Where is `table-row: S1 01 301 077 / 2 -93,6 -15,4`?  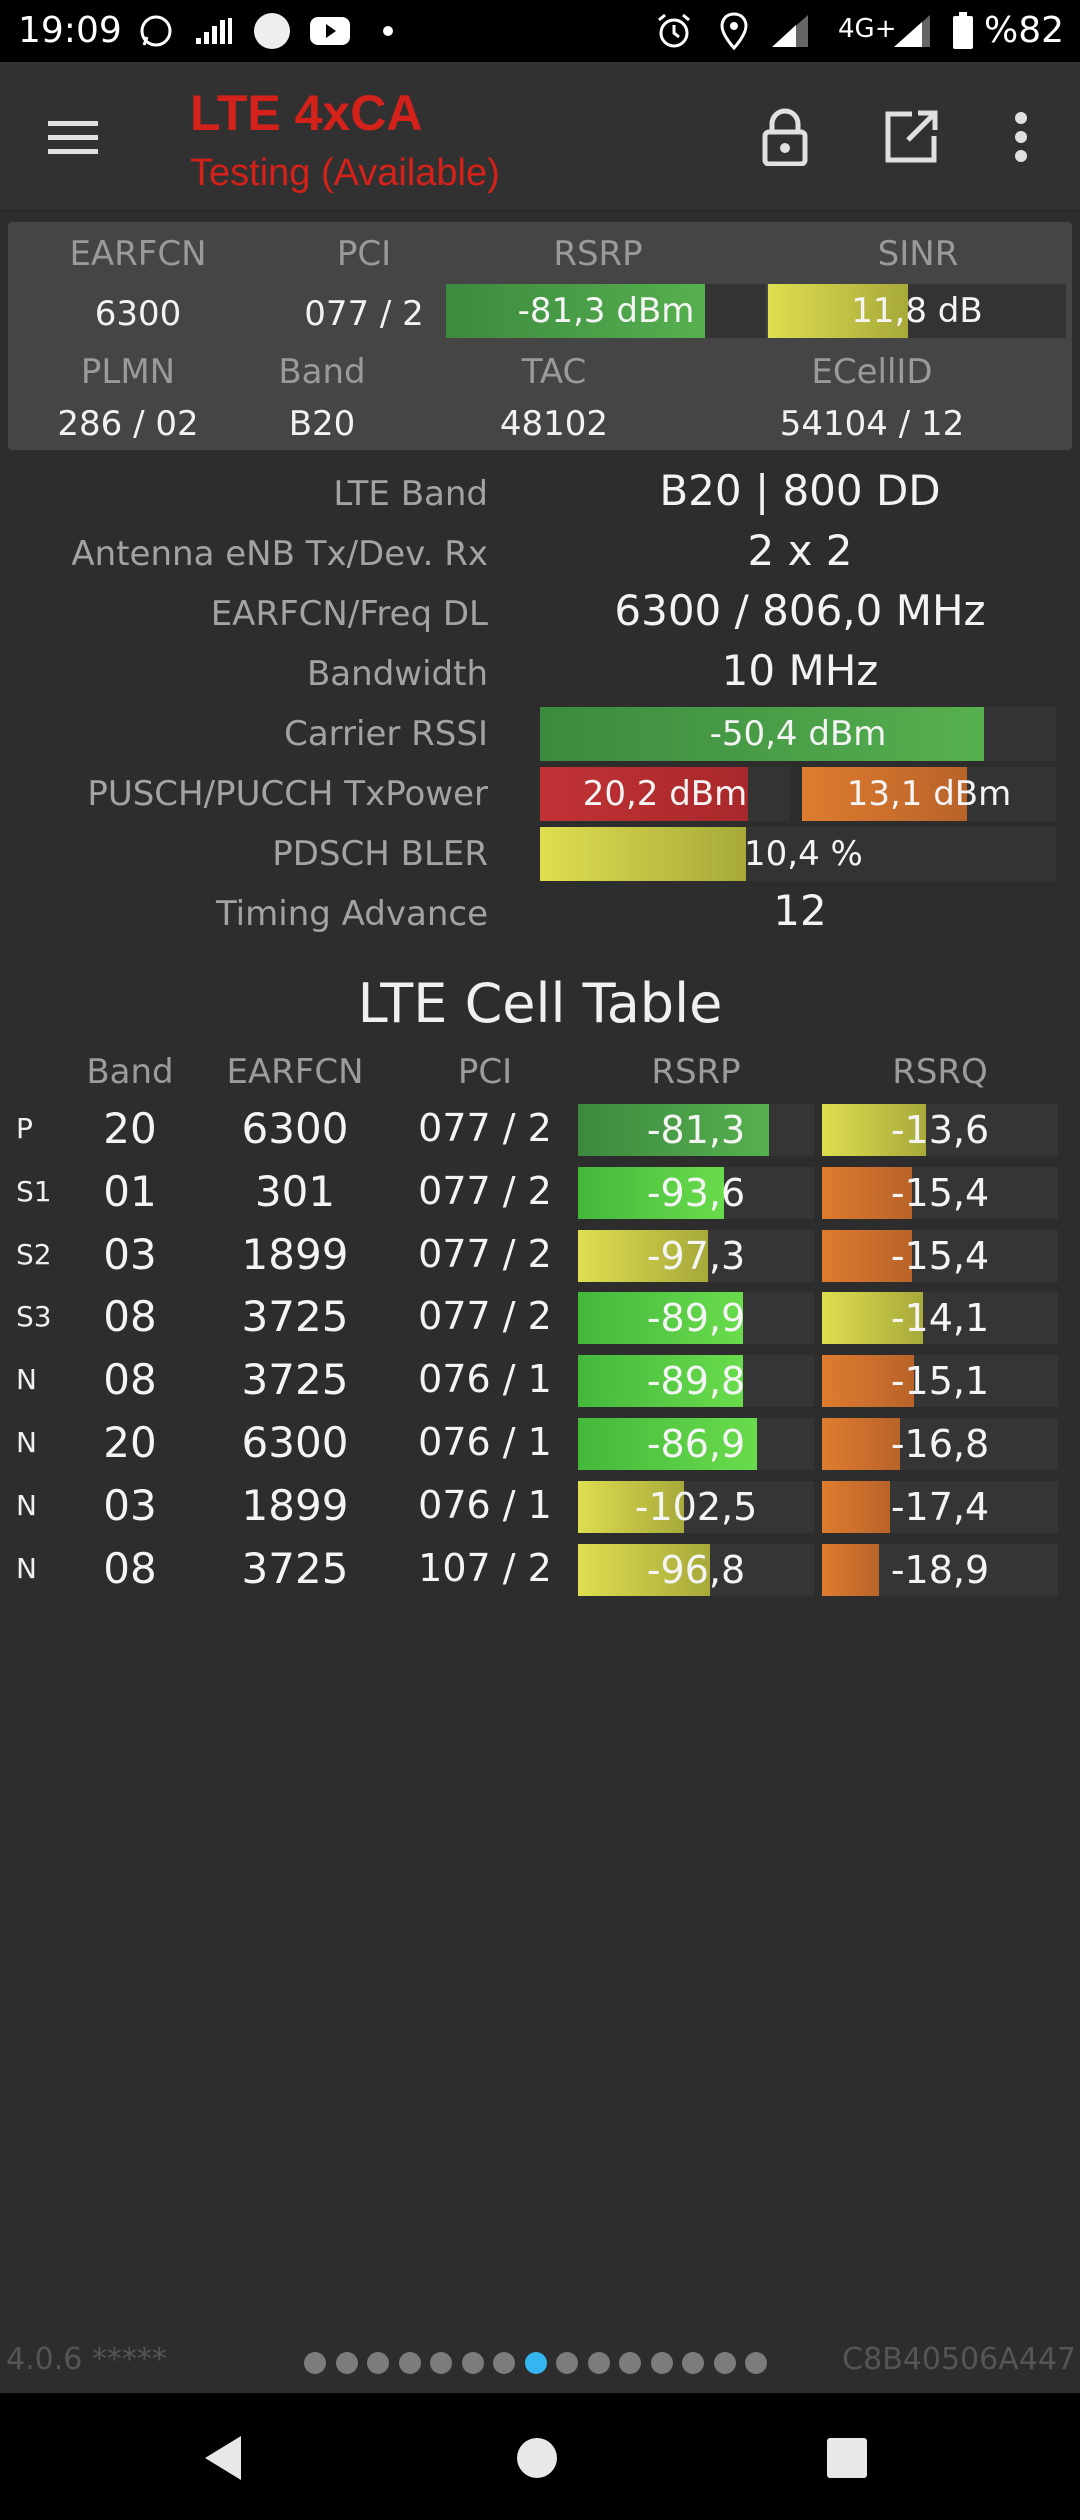 table-row: S1 01 301 077 / 2 -93,6 -15,4 is located at coordinates (540, 1193).